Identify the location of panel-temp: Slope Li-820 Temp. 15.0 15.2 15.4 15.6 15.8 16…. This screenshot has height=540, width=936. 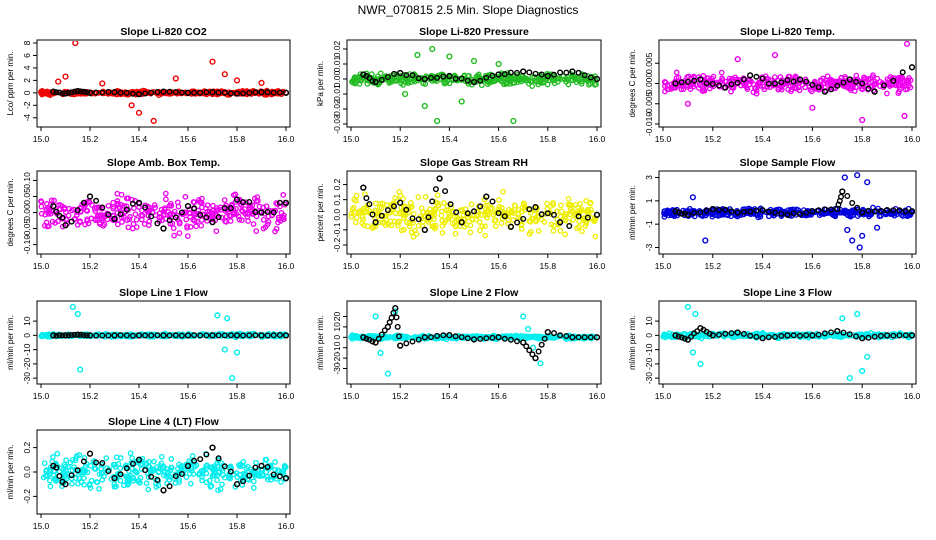
(774, 85).